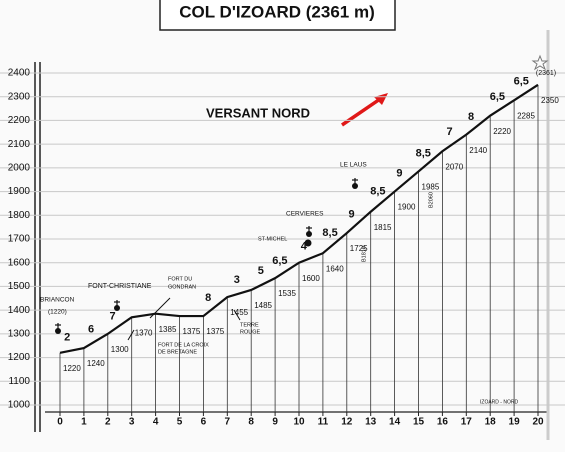 This screenshot has width=565, height=452. I want to click on annotation: B1810, so click(364, 254).